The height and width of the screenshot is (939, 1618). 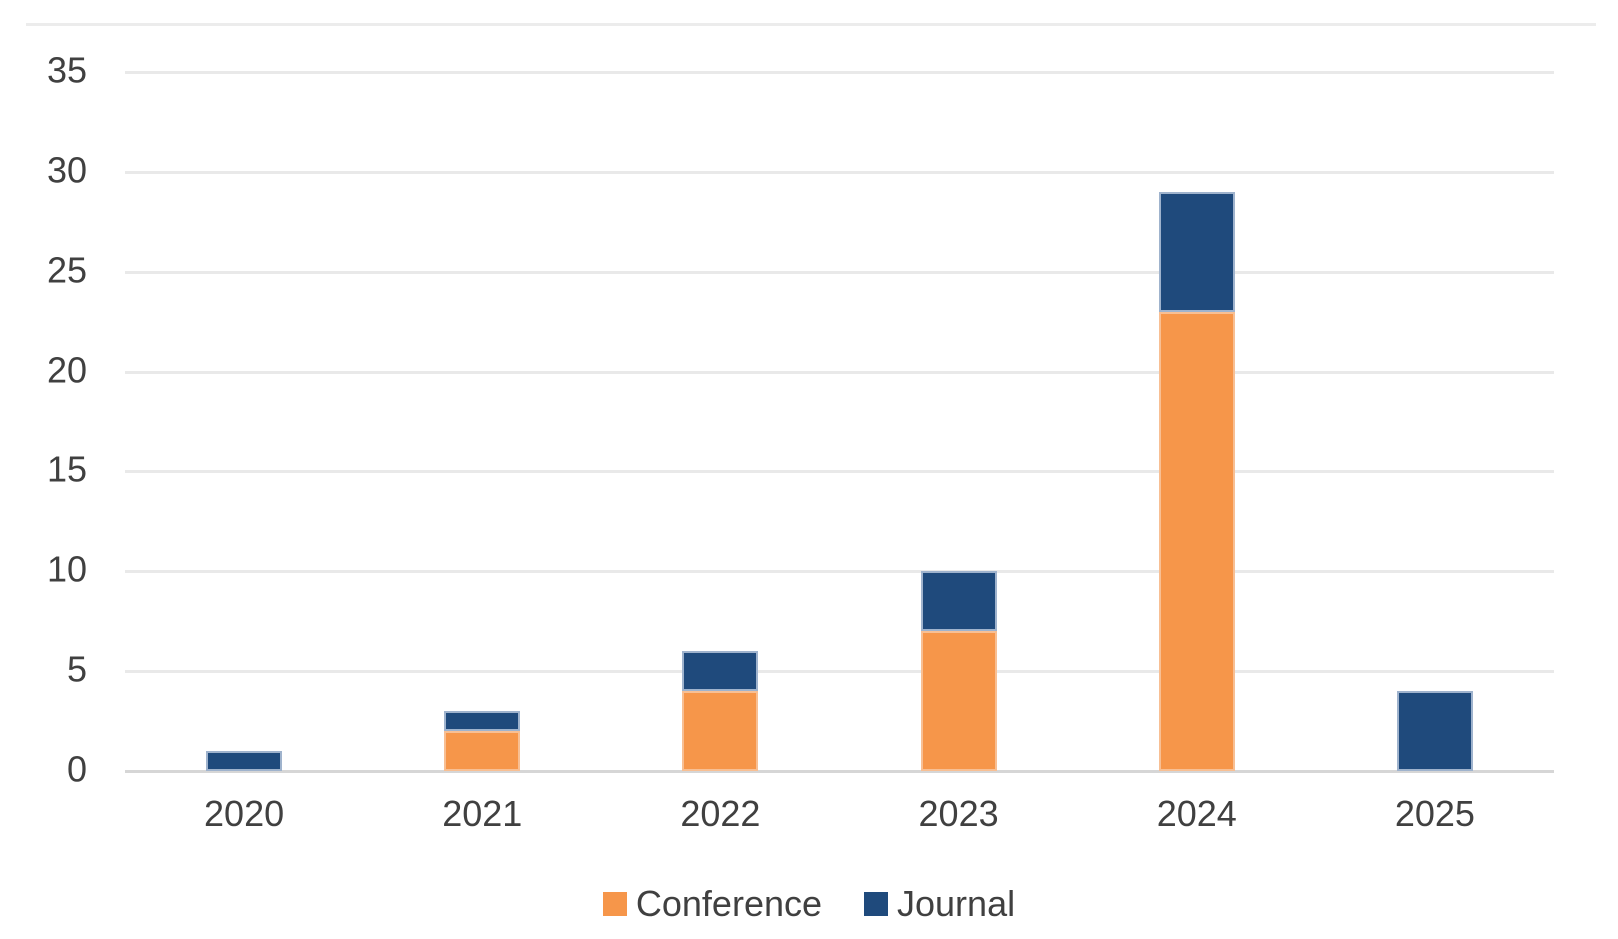 I want to click on x-axis-tick-label-2020: 2020, so click(x=244, y=813).